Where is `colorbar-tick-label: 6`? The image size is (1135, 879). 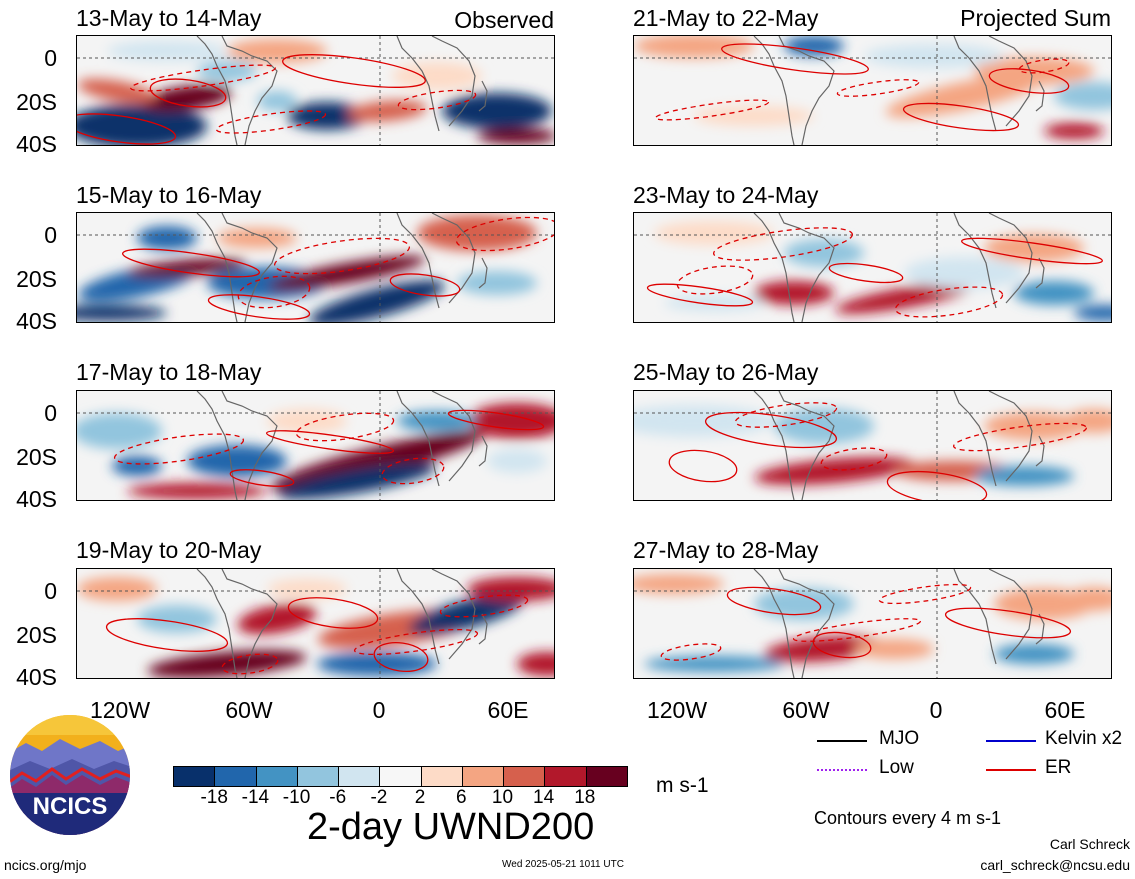
colorbar-tick-label: 6 is located at coordinates (461, 797).